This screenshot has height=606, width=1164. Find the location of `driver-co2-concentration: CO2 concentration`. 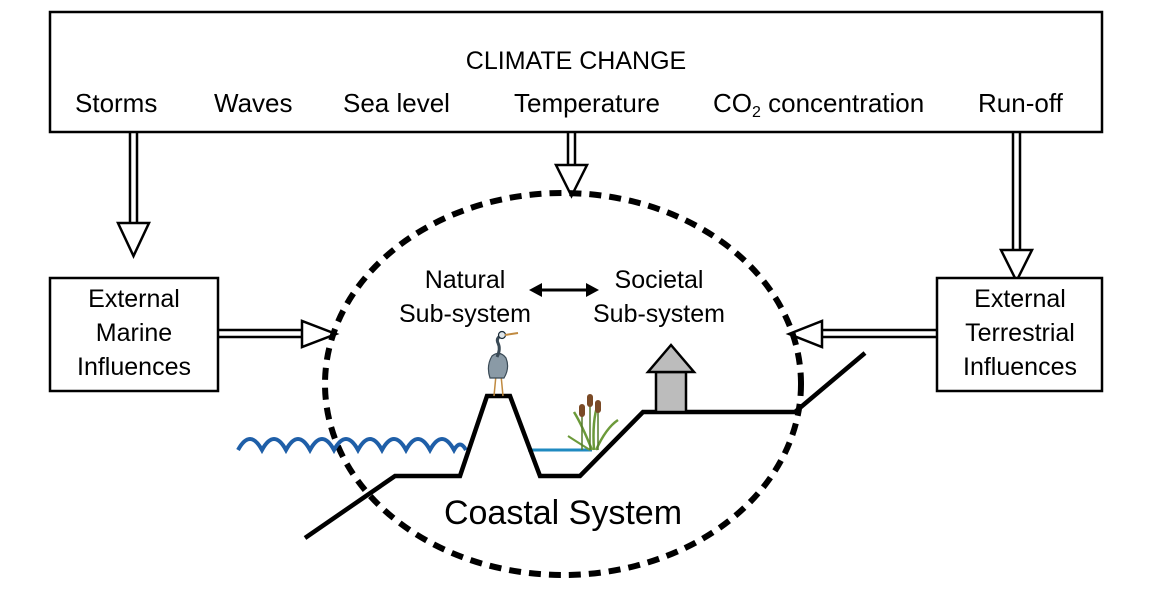

driver-co2-concentration: CO2 concentration is located at coordinates (819, 104).